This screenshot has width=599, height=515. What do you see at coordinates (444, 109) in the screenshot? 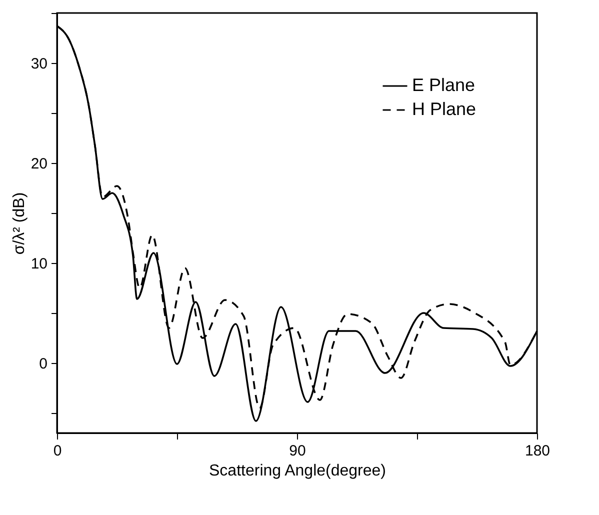
I see `legend-label: H Plane` at bounding box center [444, 109].